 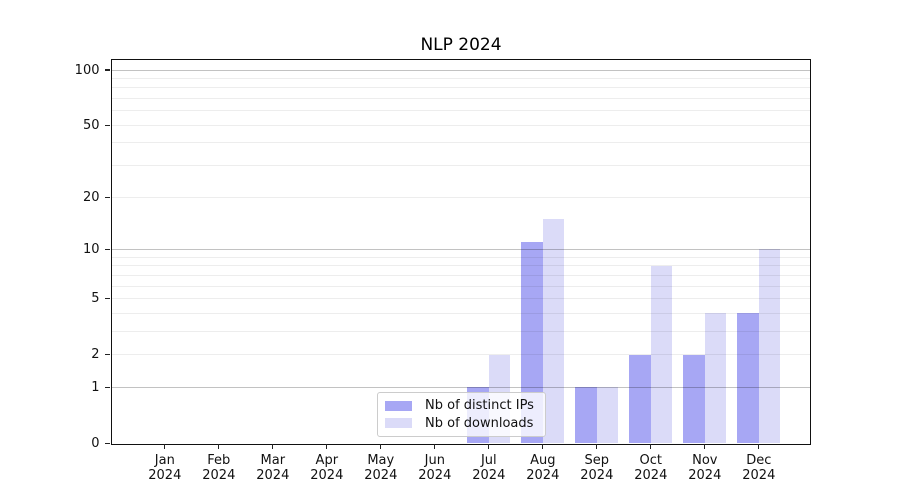 What do you see at coordinates (597, 468) in the screenshot?
I see `x-tick-label: Sep 2024` at bounding box center [597, 468].